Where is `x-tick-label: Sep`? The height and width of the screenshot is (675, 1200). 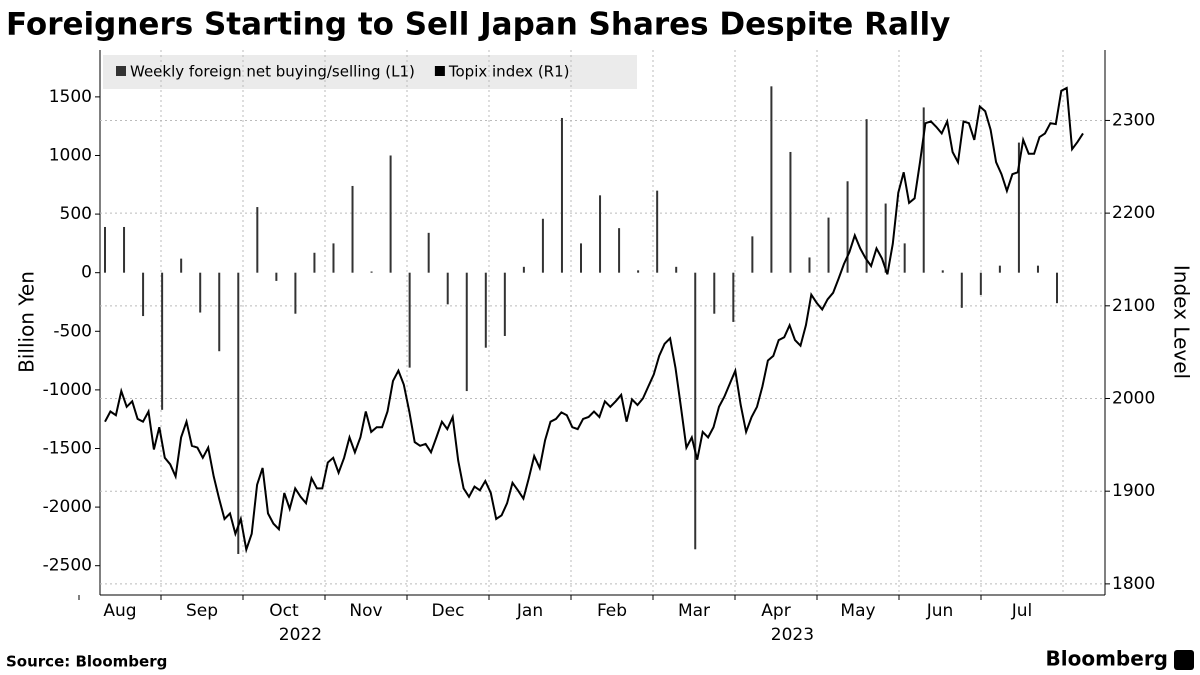
x-tick-label: Sep is located at coordinates (202, 611).